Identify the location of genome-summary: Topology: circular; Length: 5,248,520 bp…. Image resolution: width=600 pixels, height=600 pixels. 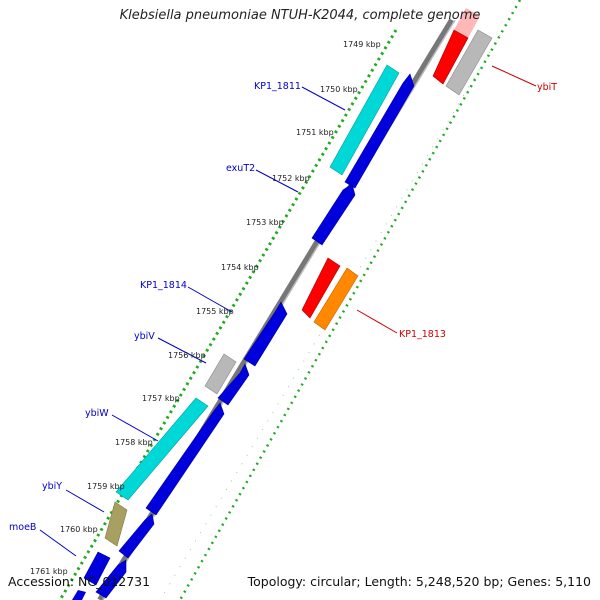
(419, 581).